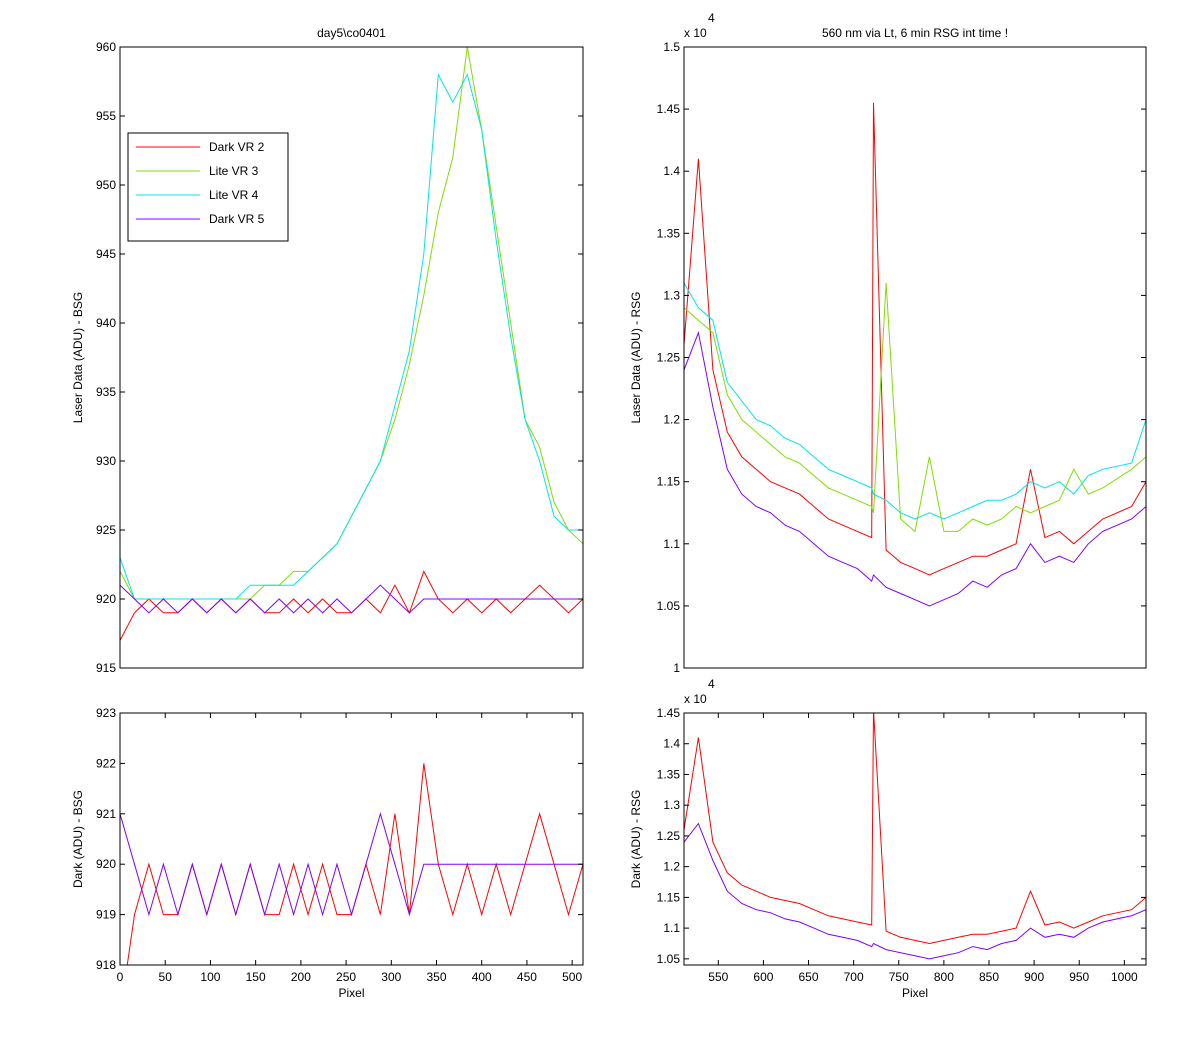 This screenshot has width=1200, height=1050. What do you see at coordinates (1034, 977) in the screenshot?
I see `x-tick-label: 900` at bounding box center [1034, 977].